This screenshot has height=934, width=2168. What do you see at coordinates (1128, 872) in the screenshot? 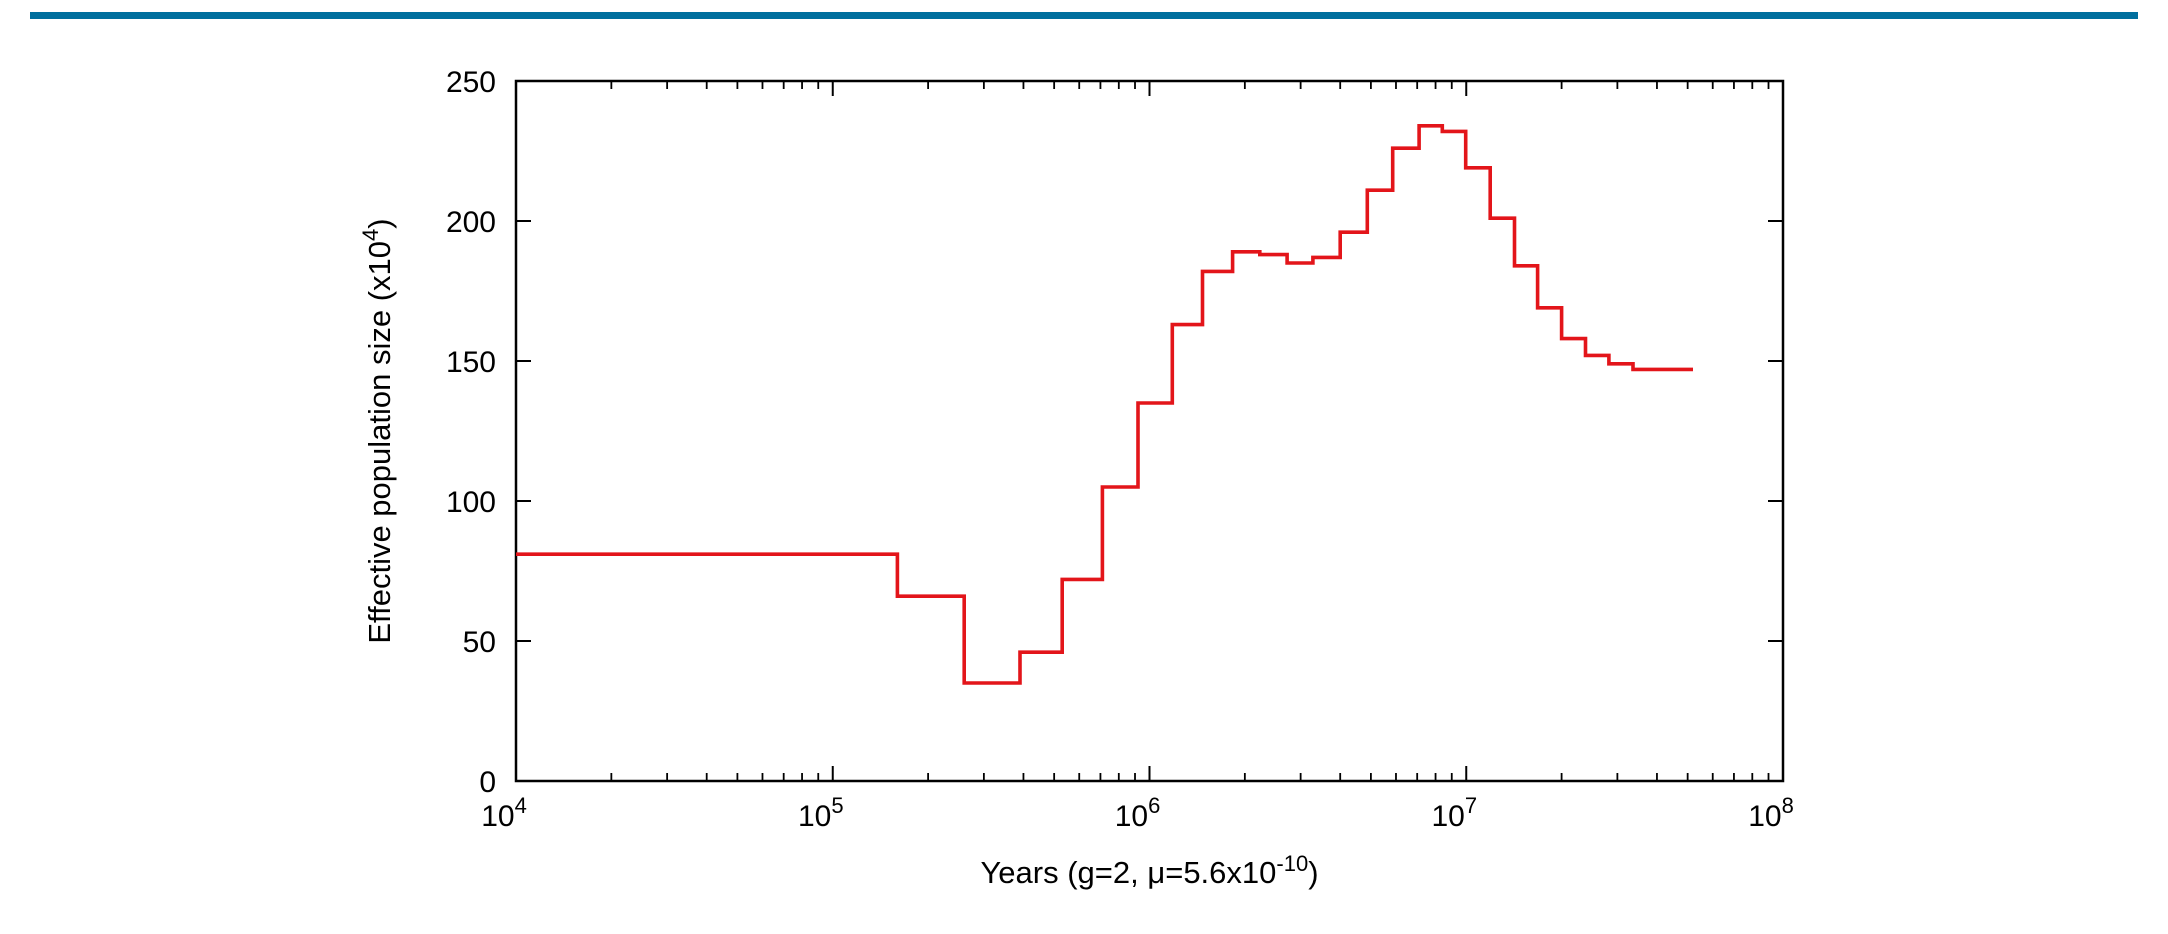
I see `x-axis-title-text: Years (g=2, μ=5.6x10` at bounding box center [1128, 872].